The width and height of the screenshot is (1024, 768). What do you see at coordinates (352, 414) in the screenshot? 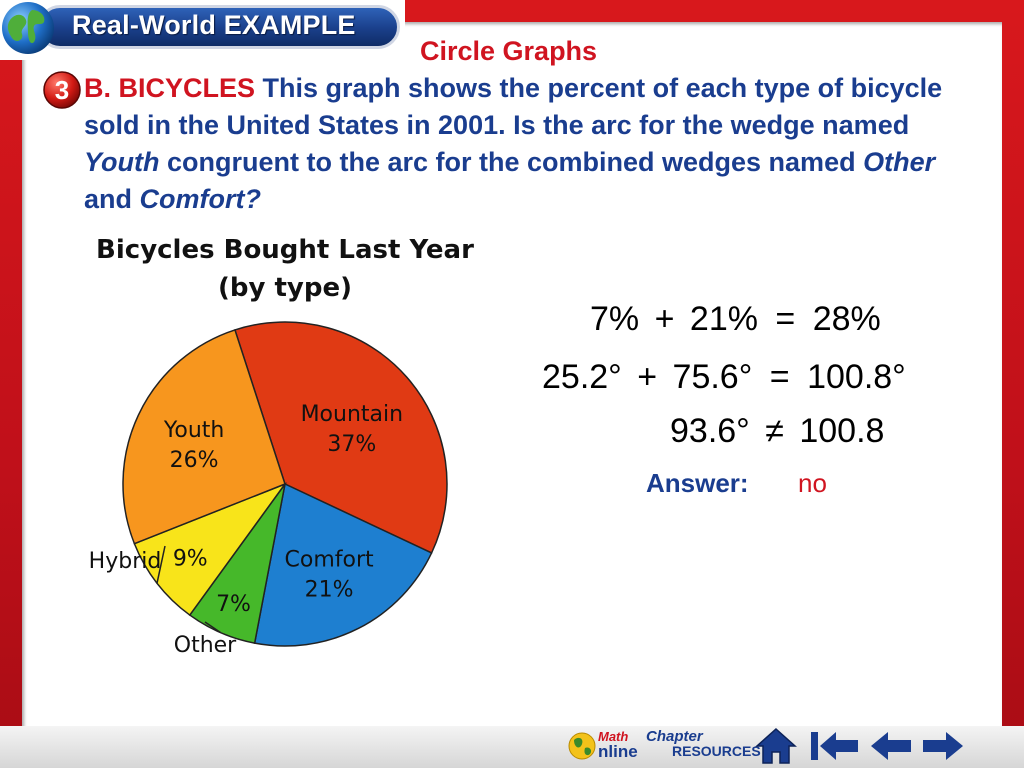
I see `slice-name-mountain: Mountain` at bounding box center [352, 414].